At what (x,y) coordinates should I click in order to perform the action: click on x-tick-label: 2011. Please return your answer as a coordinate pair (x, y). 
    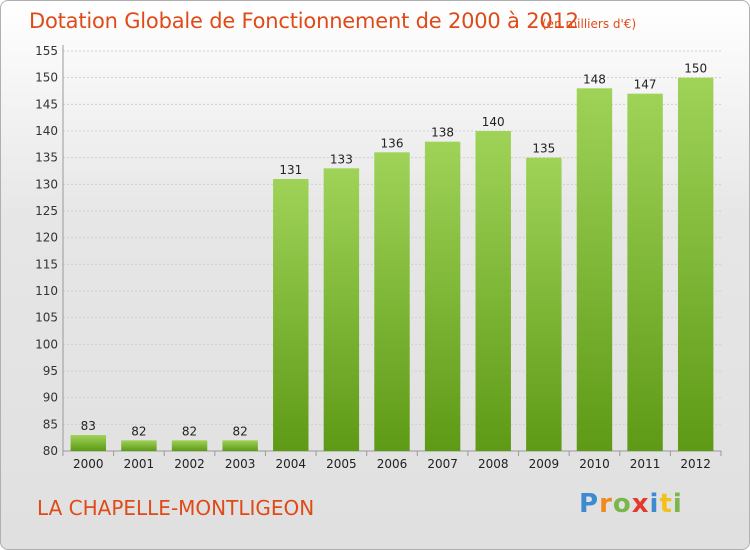
    Looking at the image, I should click on (645, 464).